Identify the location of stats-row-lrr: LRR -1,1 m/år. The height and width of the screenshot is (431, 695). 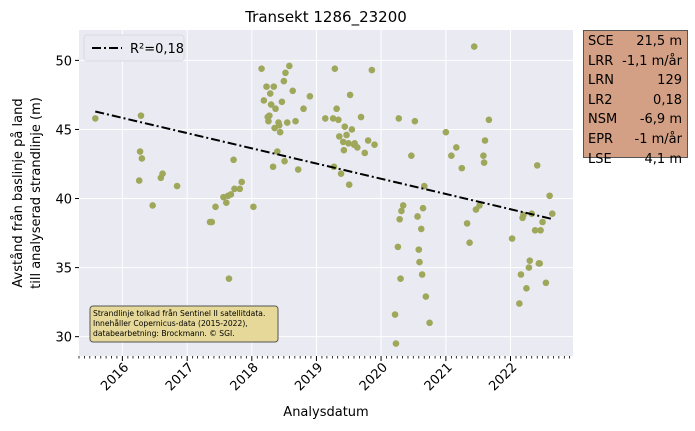
(635, 62).